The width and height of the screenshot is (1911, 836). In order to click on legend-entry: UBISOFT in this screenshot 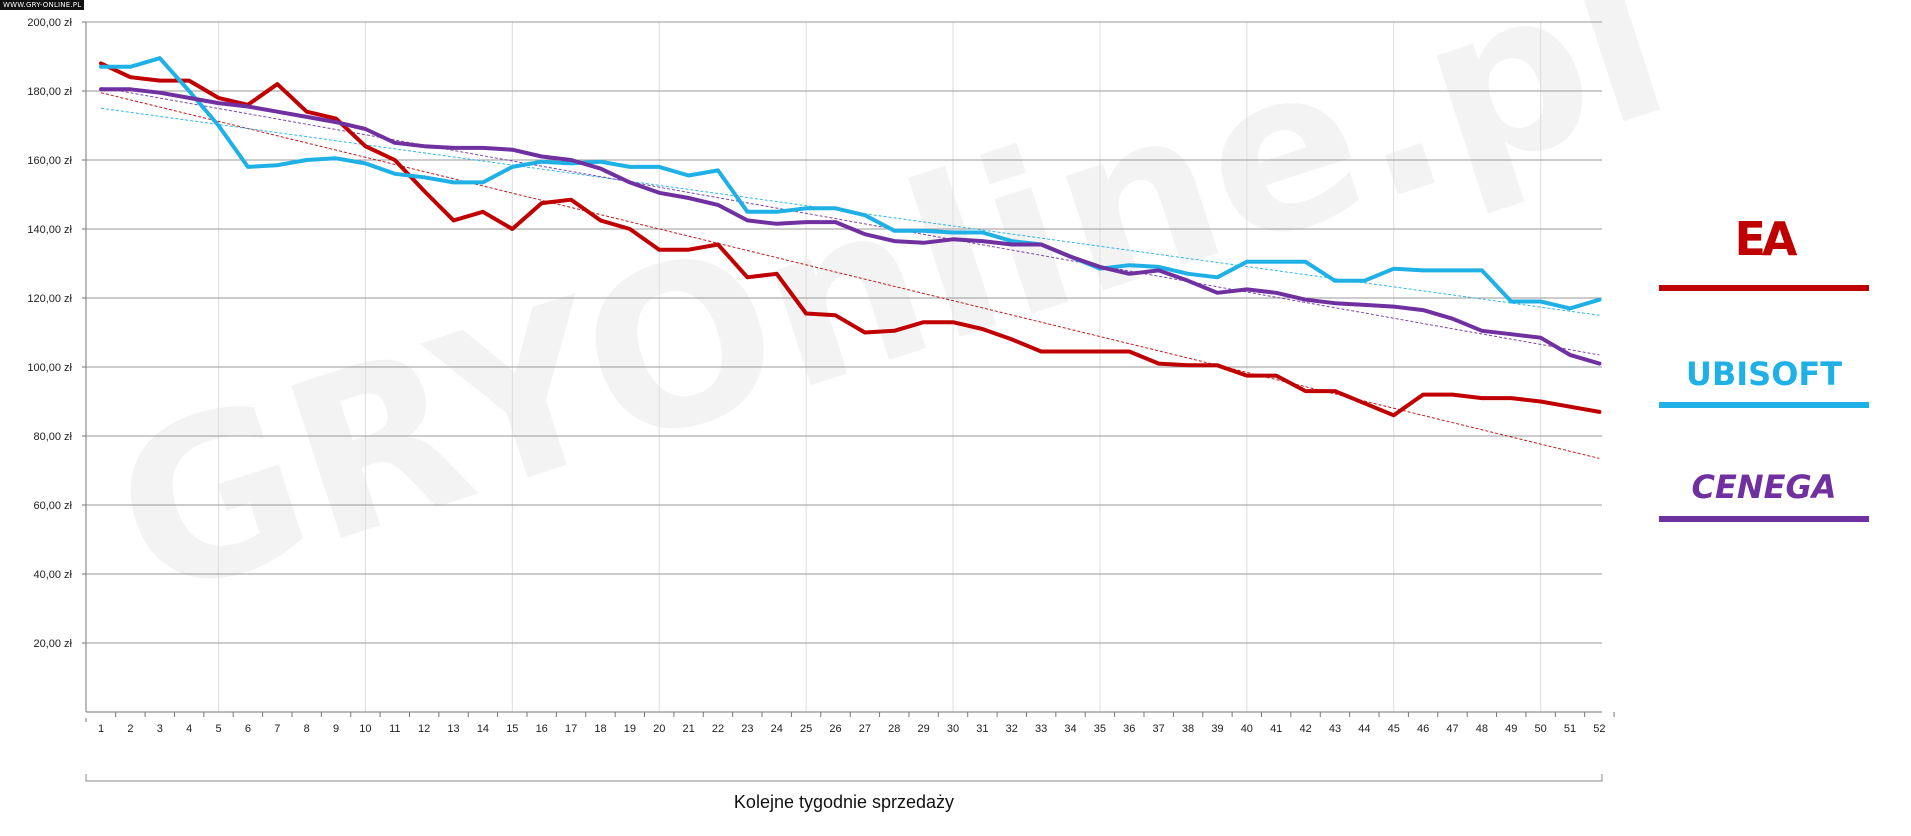, I will do `click(1764, 381)`.